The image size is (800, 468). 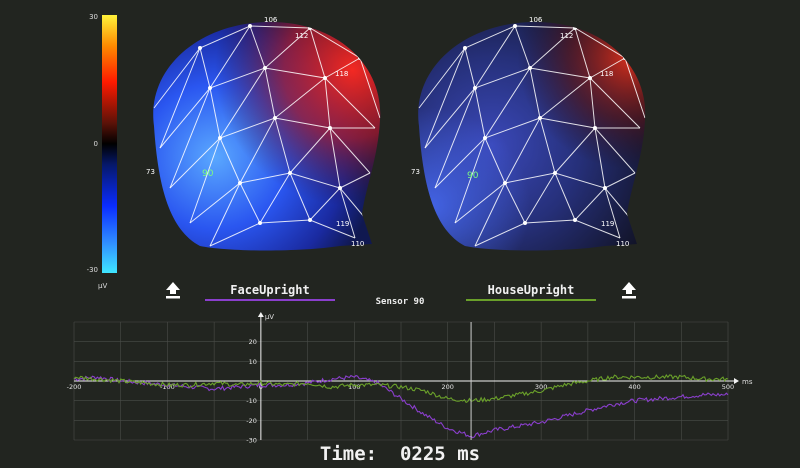 What do you see at coordinates (400, 454) in the screenshot?
I see `time-readout: Time: 0225 ms` at bounding box center [400, 454].